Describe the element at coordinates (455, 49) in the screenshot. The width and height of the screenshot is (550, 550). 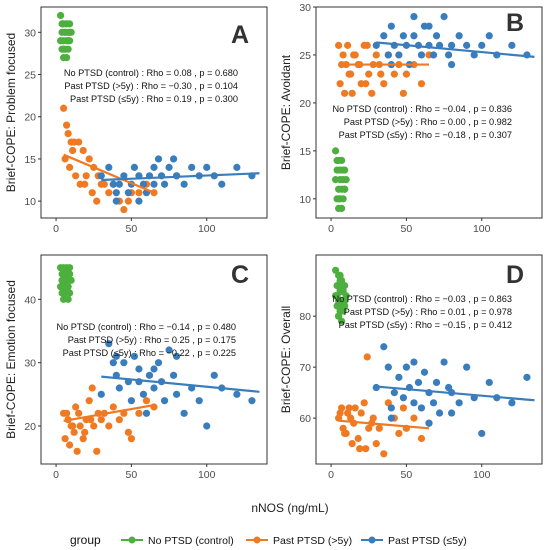
I see `fit-line-b-past-le5` at that location.